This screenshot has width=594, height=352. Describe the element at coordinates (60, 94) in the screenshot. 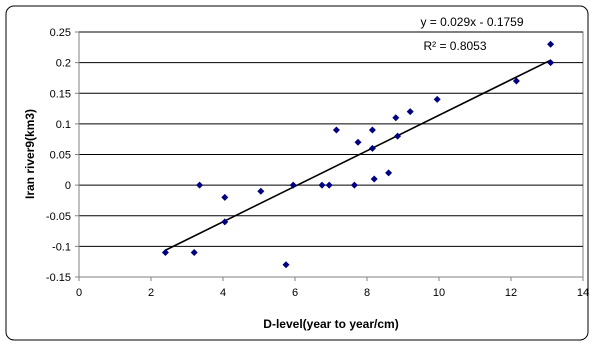

I see `y-tick-label-6: 0.15` at that location.